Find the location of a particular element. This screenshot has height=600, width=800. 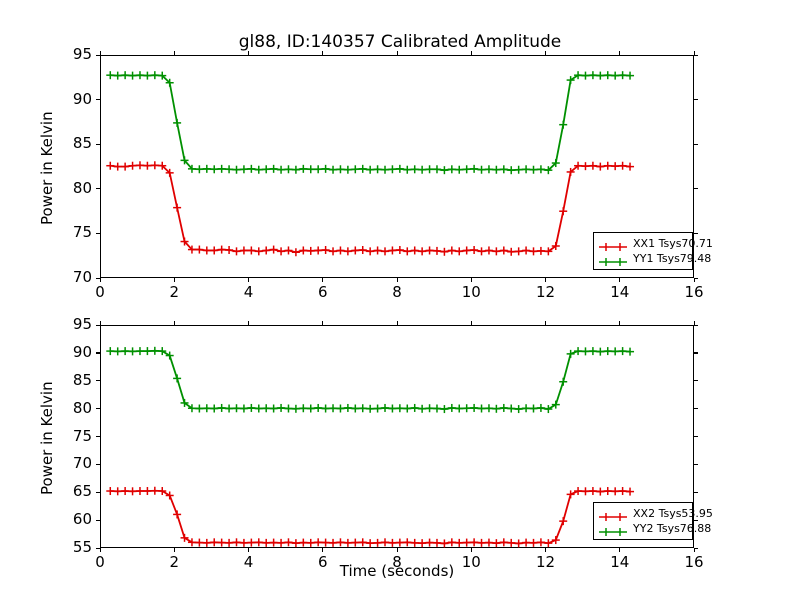

bottom-legend: XX2 Tsys53.95 YY2 Tsys76.88 is located at coordinates (653, 521).